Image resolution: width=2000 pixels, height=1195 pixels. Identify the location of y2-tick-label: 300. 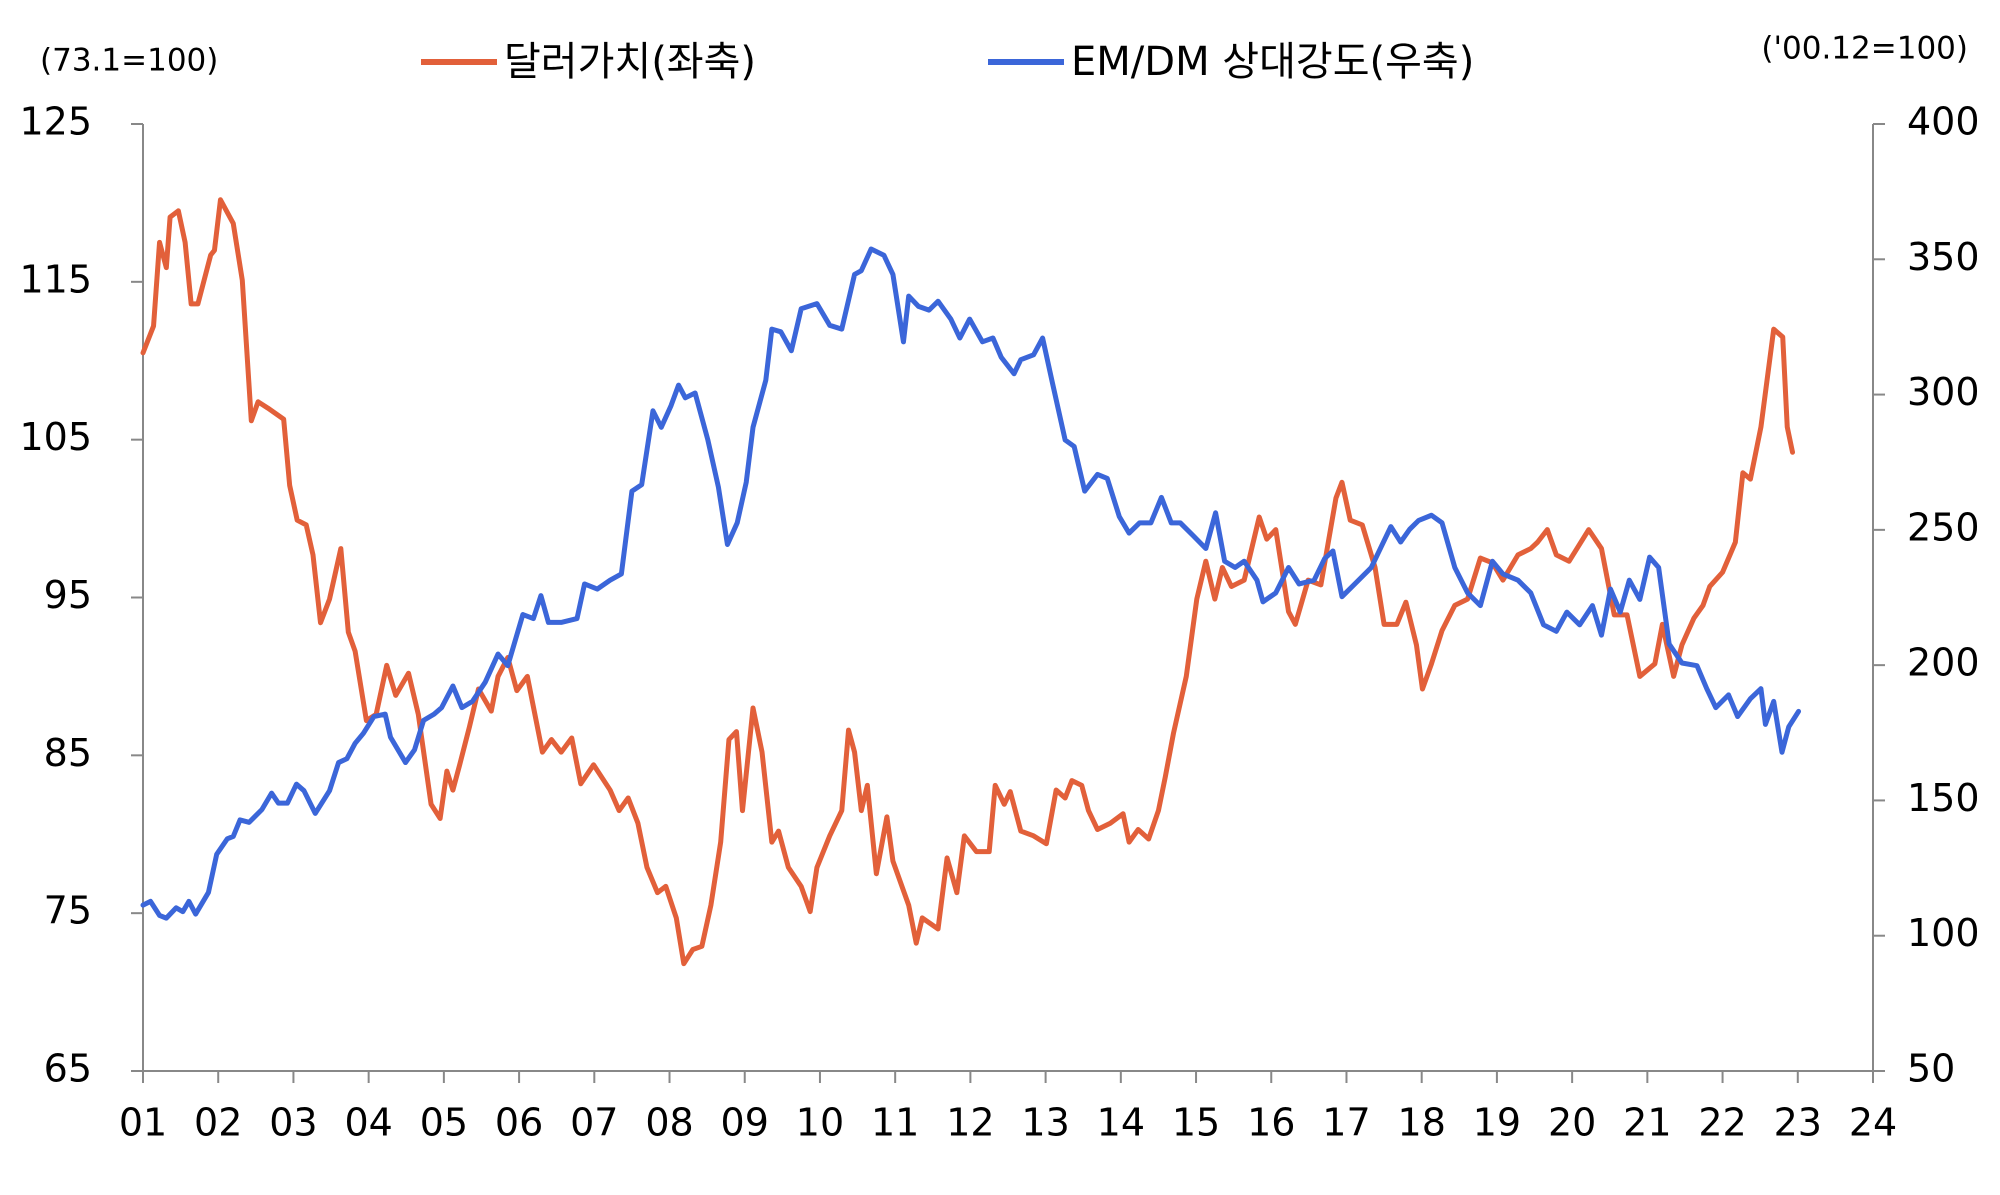
(1943, 392).